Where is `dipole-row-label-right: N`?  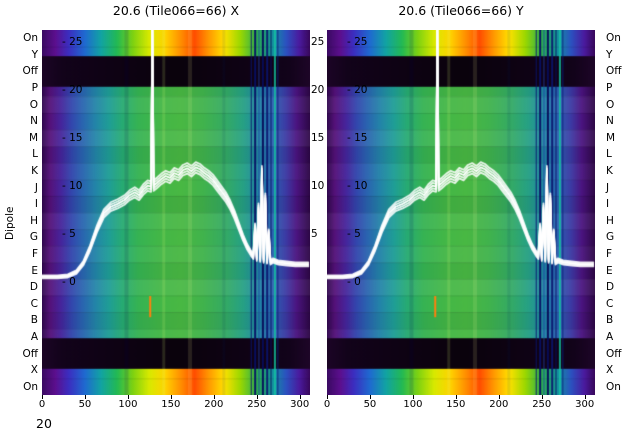
dipole-row-label-right: N is located at coordinates (610, 121).